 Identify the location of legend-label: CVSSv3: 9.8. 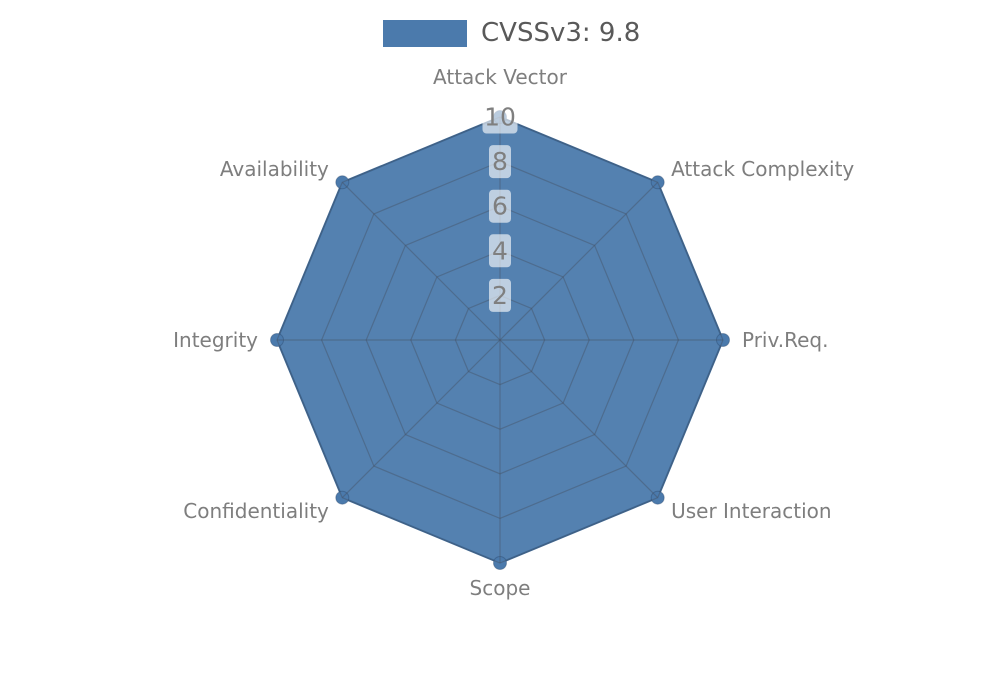
(561, 33).